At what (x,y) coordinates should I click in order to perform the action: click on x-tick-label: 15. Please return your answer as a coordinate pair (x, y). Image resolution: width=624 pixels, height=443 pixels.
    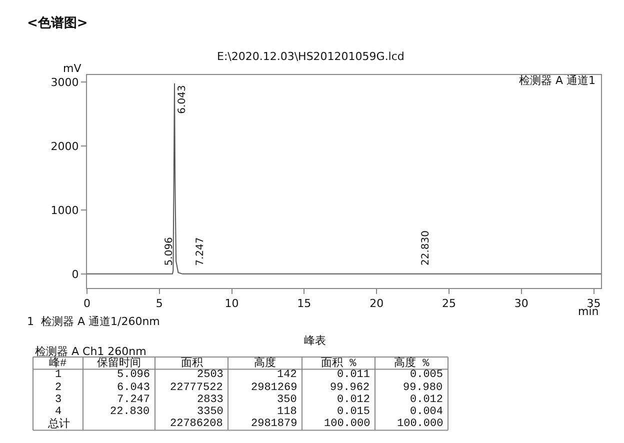
    Looking at the image, I should click on (304, 303).